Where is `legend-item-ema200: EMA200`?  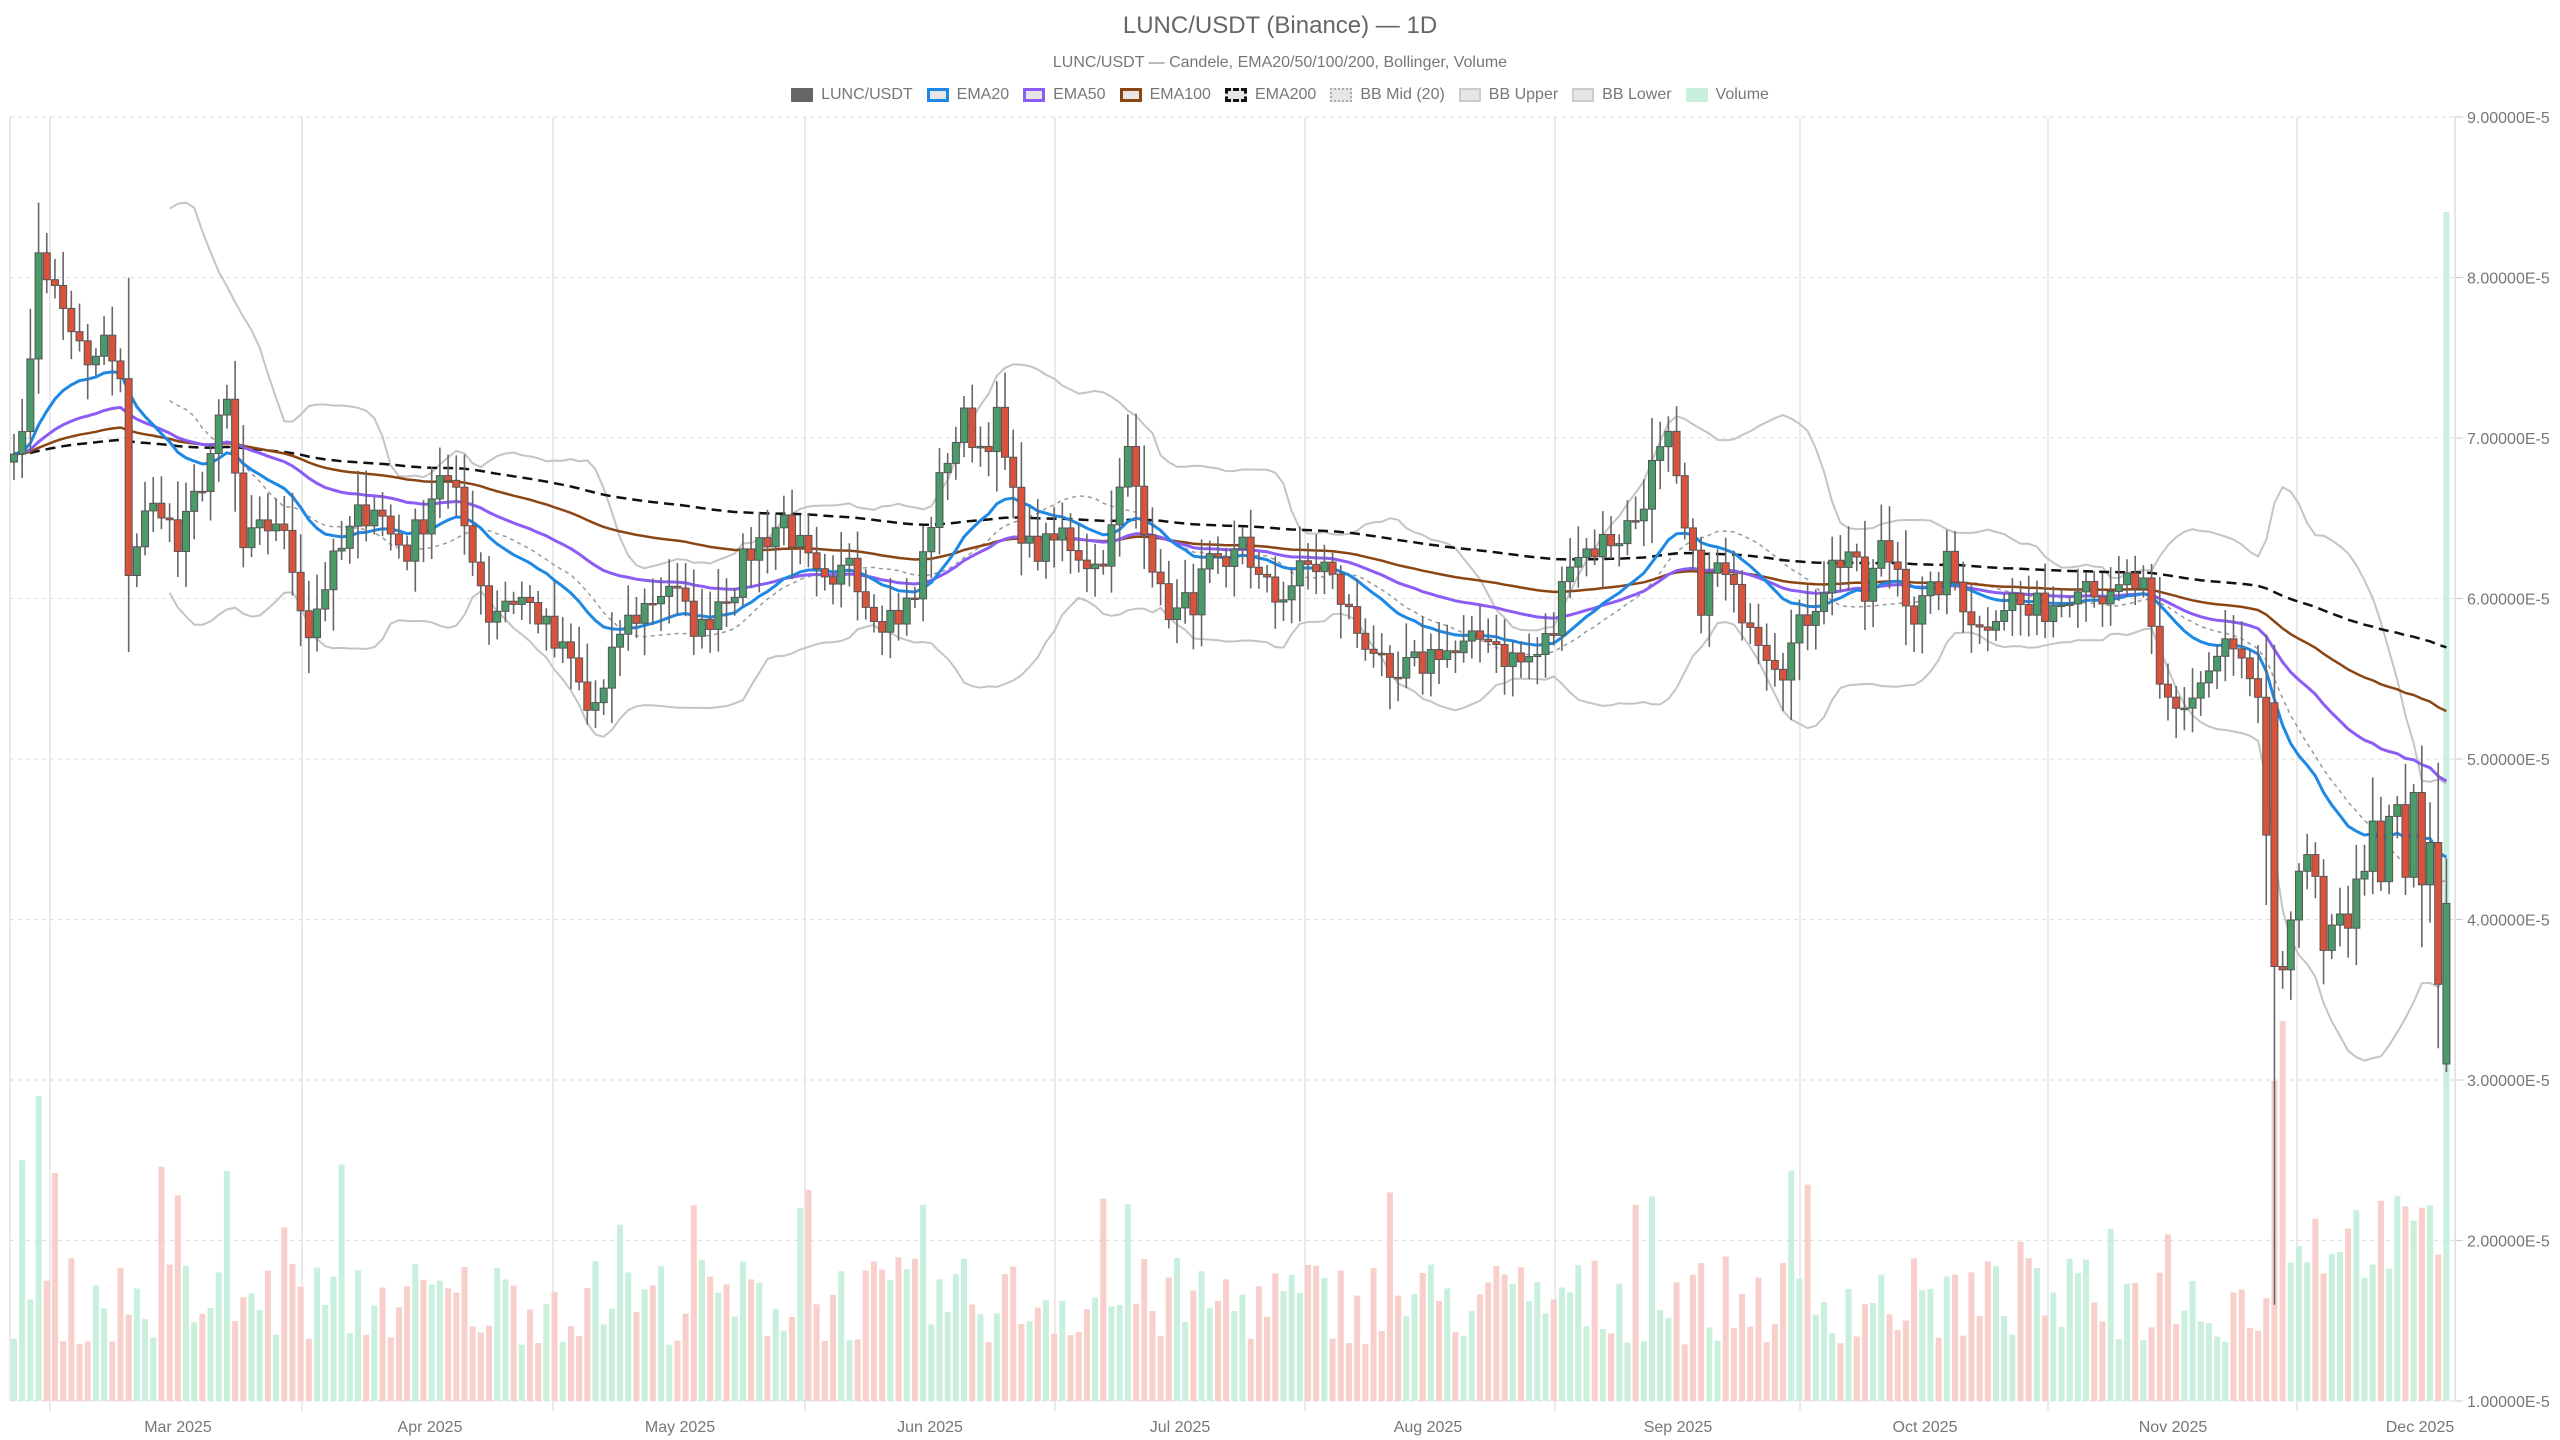 legend-item-ema200: EMA200 is located at coordinates (1270, 95).